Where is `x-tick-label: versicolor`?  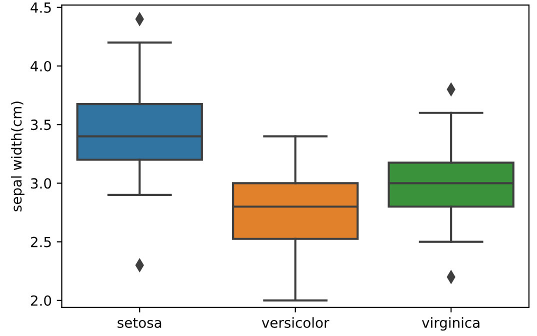 x-tick-label: versicolor is located at coordinates (296, 322).